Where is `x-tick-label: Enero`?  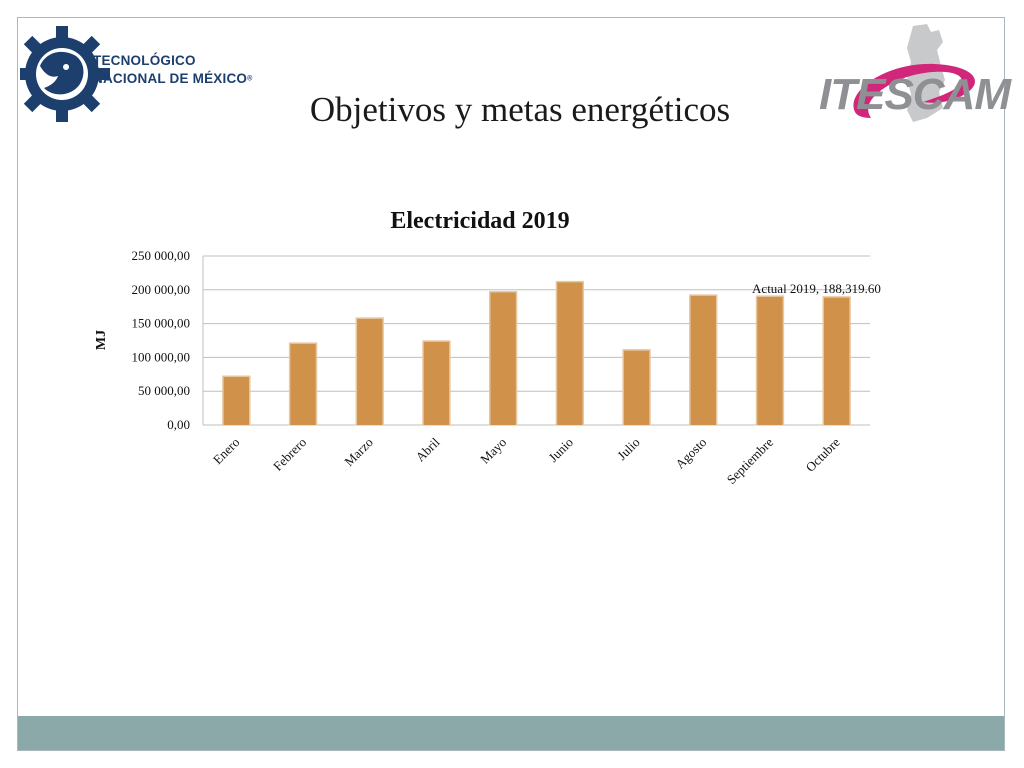 x-tick-label: Enero is located at coordinates (226, 451).